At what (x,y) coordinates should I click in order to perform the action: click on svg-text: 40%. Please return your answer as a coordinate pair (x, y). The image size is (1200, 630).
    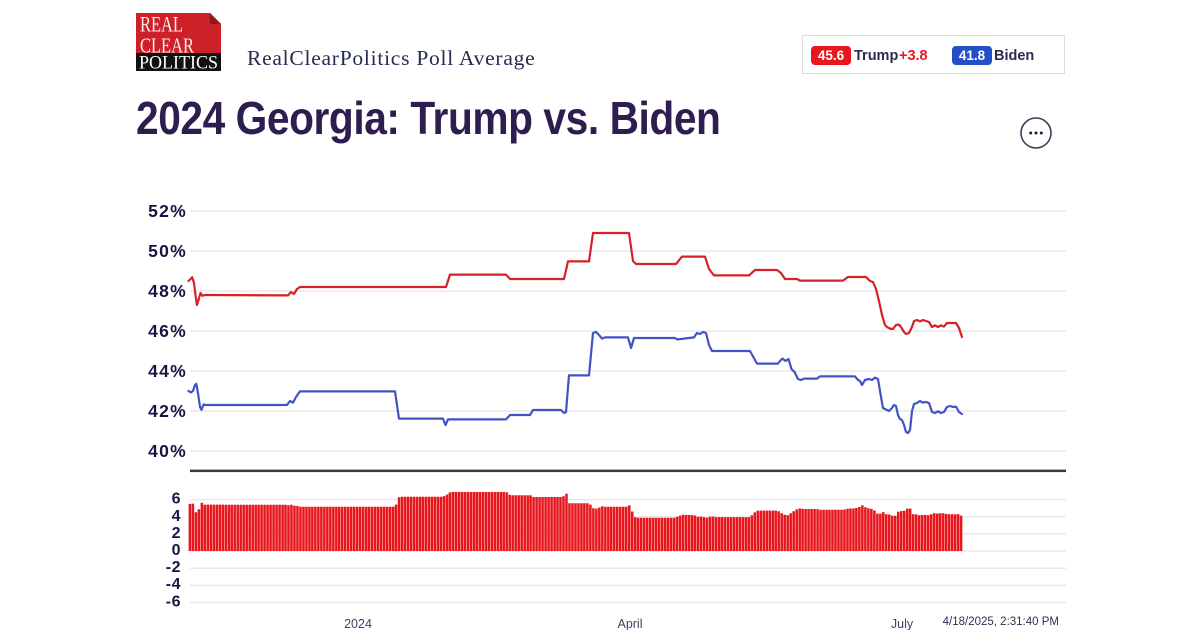
    Looking at the image, I should click on (167, 451).